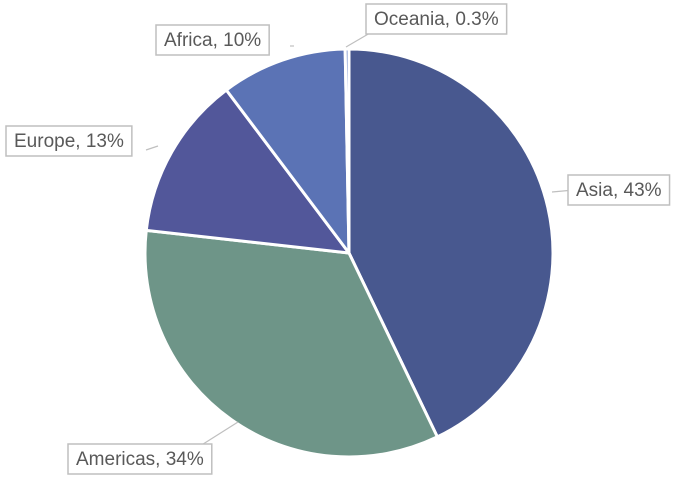 The width and height of the screenshot is (694, 477). I want to click on data-label: Europe, 13%, so click(69, 141).